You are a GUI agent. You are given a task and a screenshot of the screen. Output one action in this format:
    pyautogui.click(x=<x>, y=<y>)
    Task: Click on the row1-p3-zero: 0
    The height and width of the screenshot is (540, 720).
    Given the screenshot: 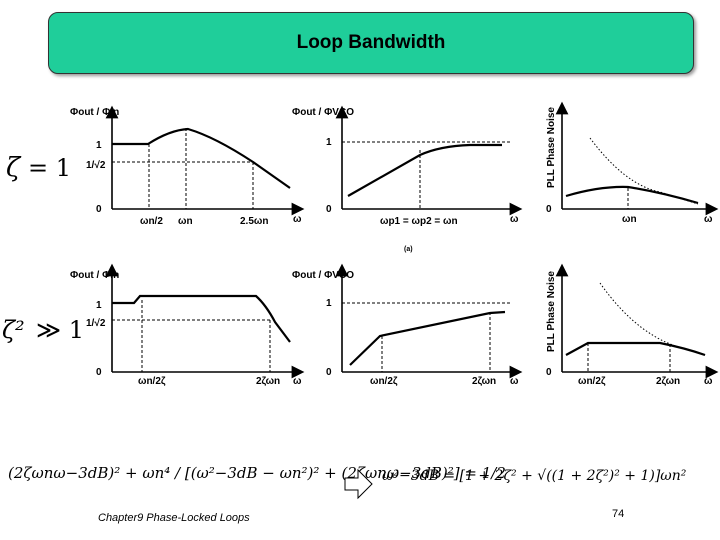 What is the action you would take?
    pyautogui.click(x=549, y=209)
    